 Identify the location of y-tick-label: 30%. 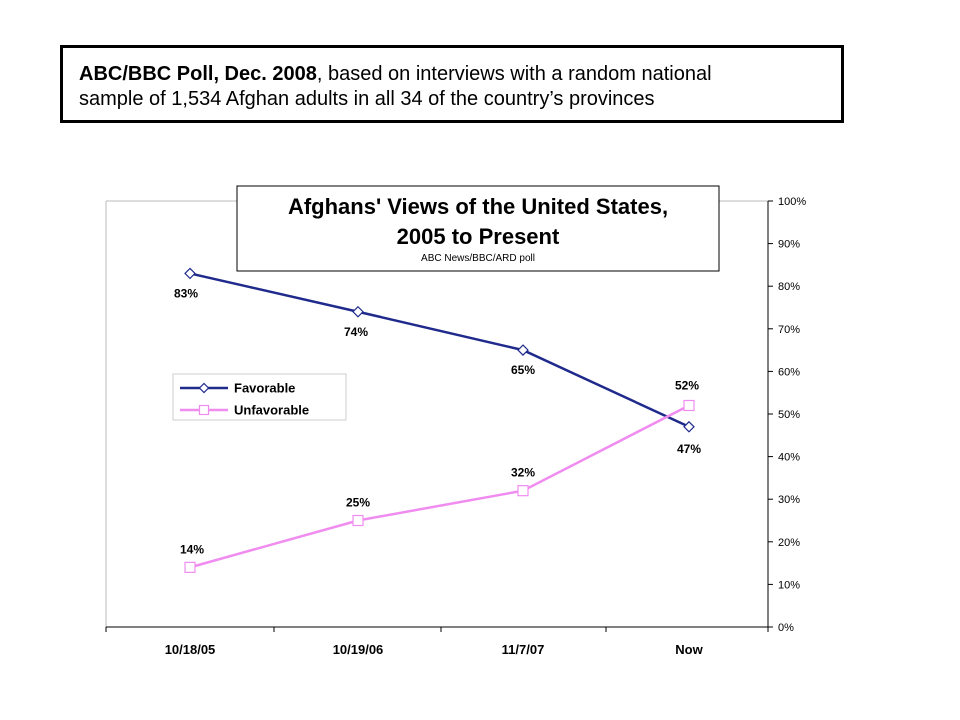
(789, 500).